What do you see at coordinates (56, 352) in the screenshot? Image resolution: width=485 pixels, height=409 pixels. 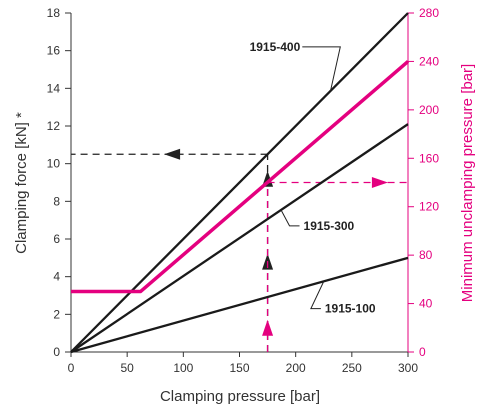 I see `y-tick-label: 0` at bounding box center [56, 352].